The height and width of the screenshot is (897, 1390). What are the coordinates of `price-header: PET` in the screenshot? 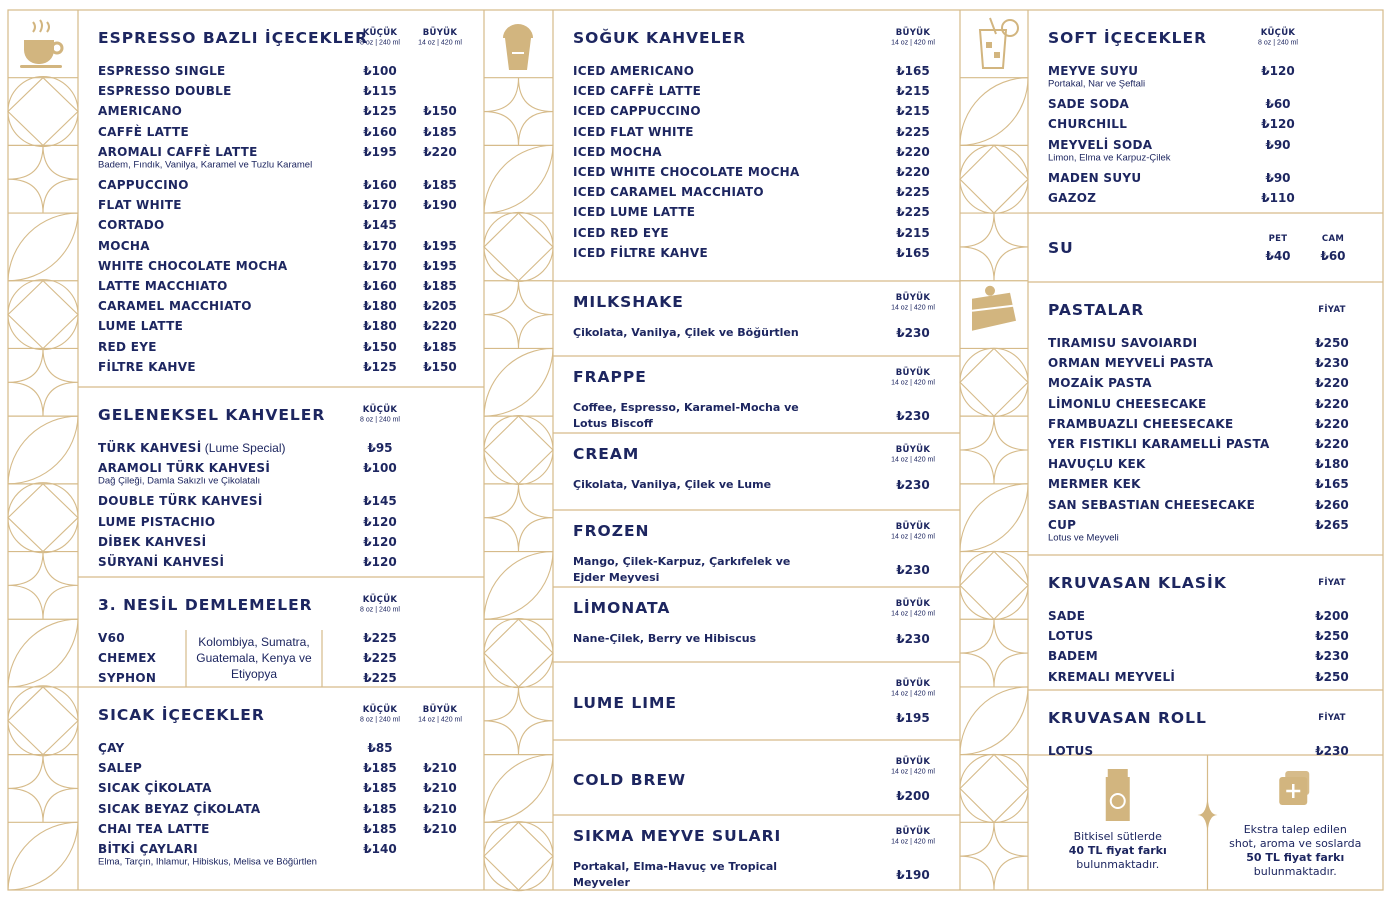 It's located at (1278, 238).